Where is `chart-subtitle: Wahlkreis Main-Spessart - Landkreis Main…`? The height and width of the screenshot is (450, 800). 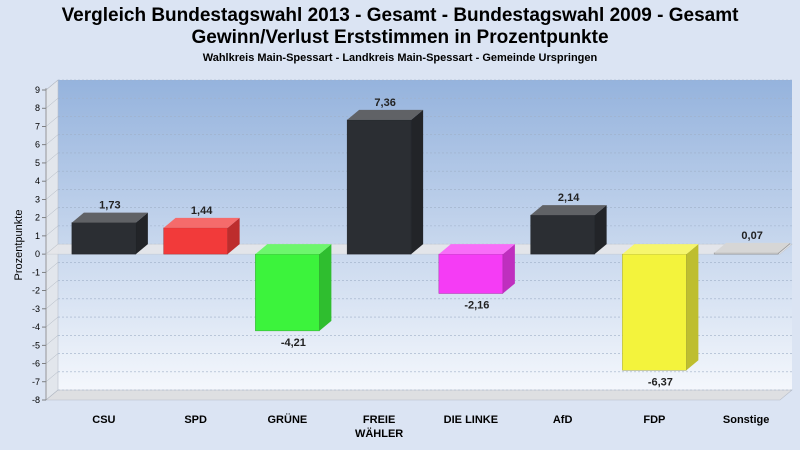
chart-subtitle: Wahlkreis Main-Spessart - Landkreis Main… is located at coordinates (400, 58).